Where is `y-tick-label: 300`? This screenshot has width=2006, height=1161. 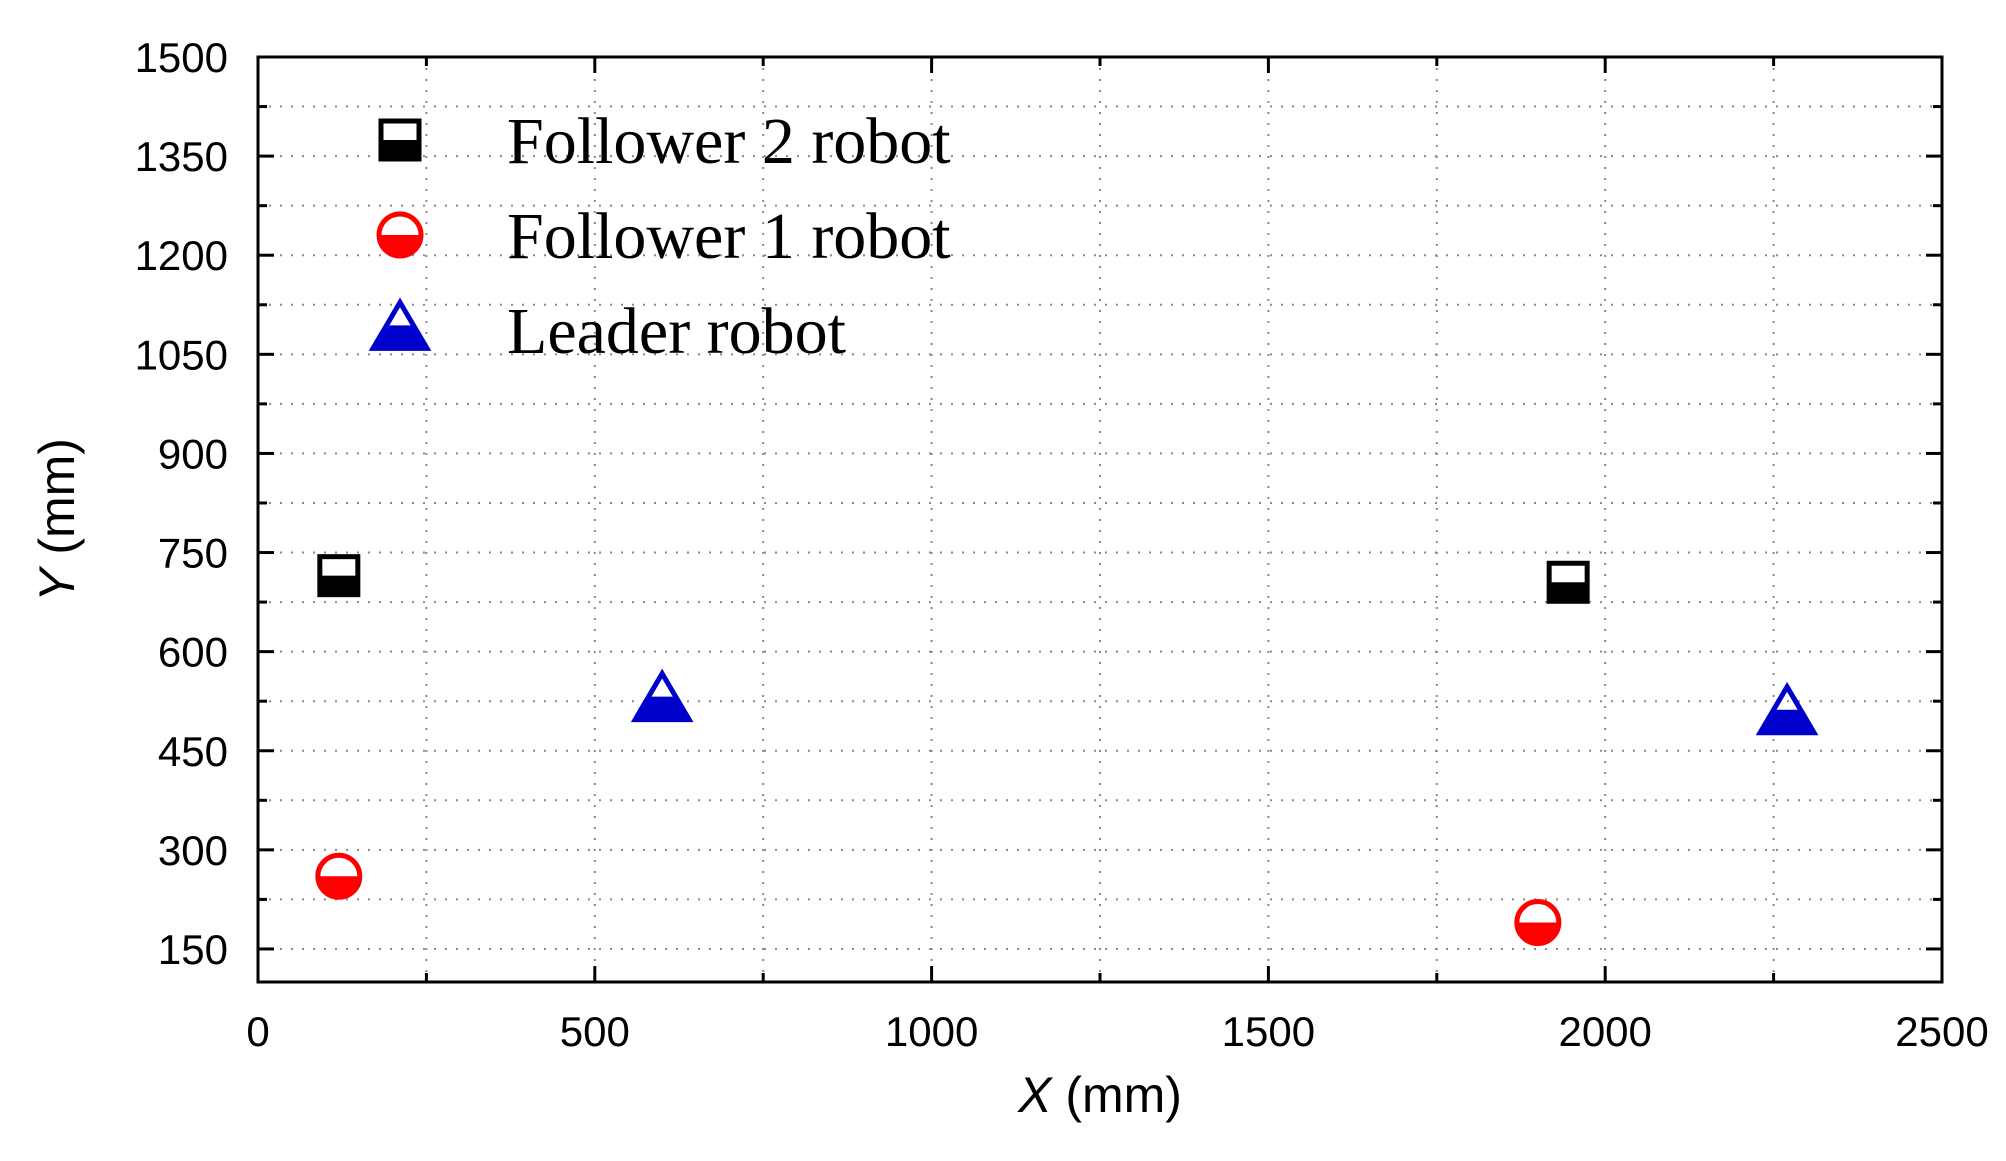
y-tick-label: 300 is located at coordinates (193, 850).